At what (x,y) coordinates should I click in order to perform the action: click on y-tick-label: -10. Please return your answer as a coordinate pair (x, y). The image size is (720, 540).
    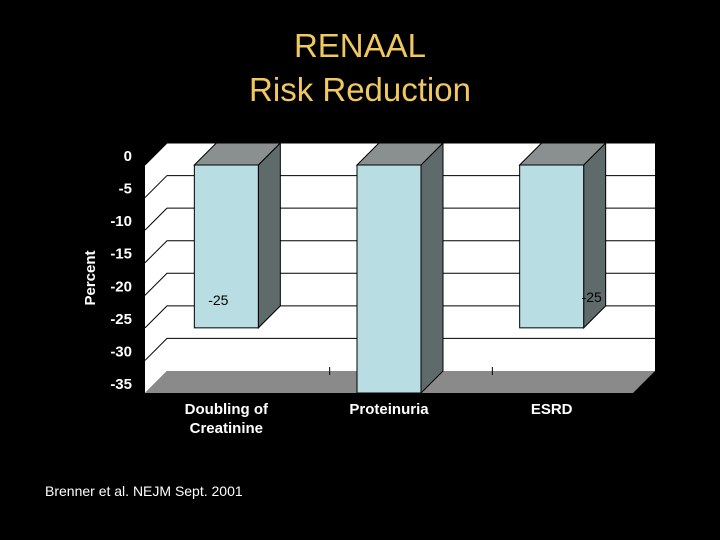
    Looking at the image, I should click on (121, 221).